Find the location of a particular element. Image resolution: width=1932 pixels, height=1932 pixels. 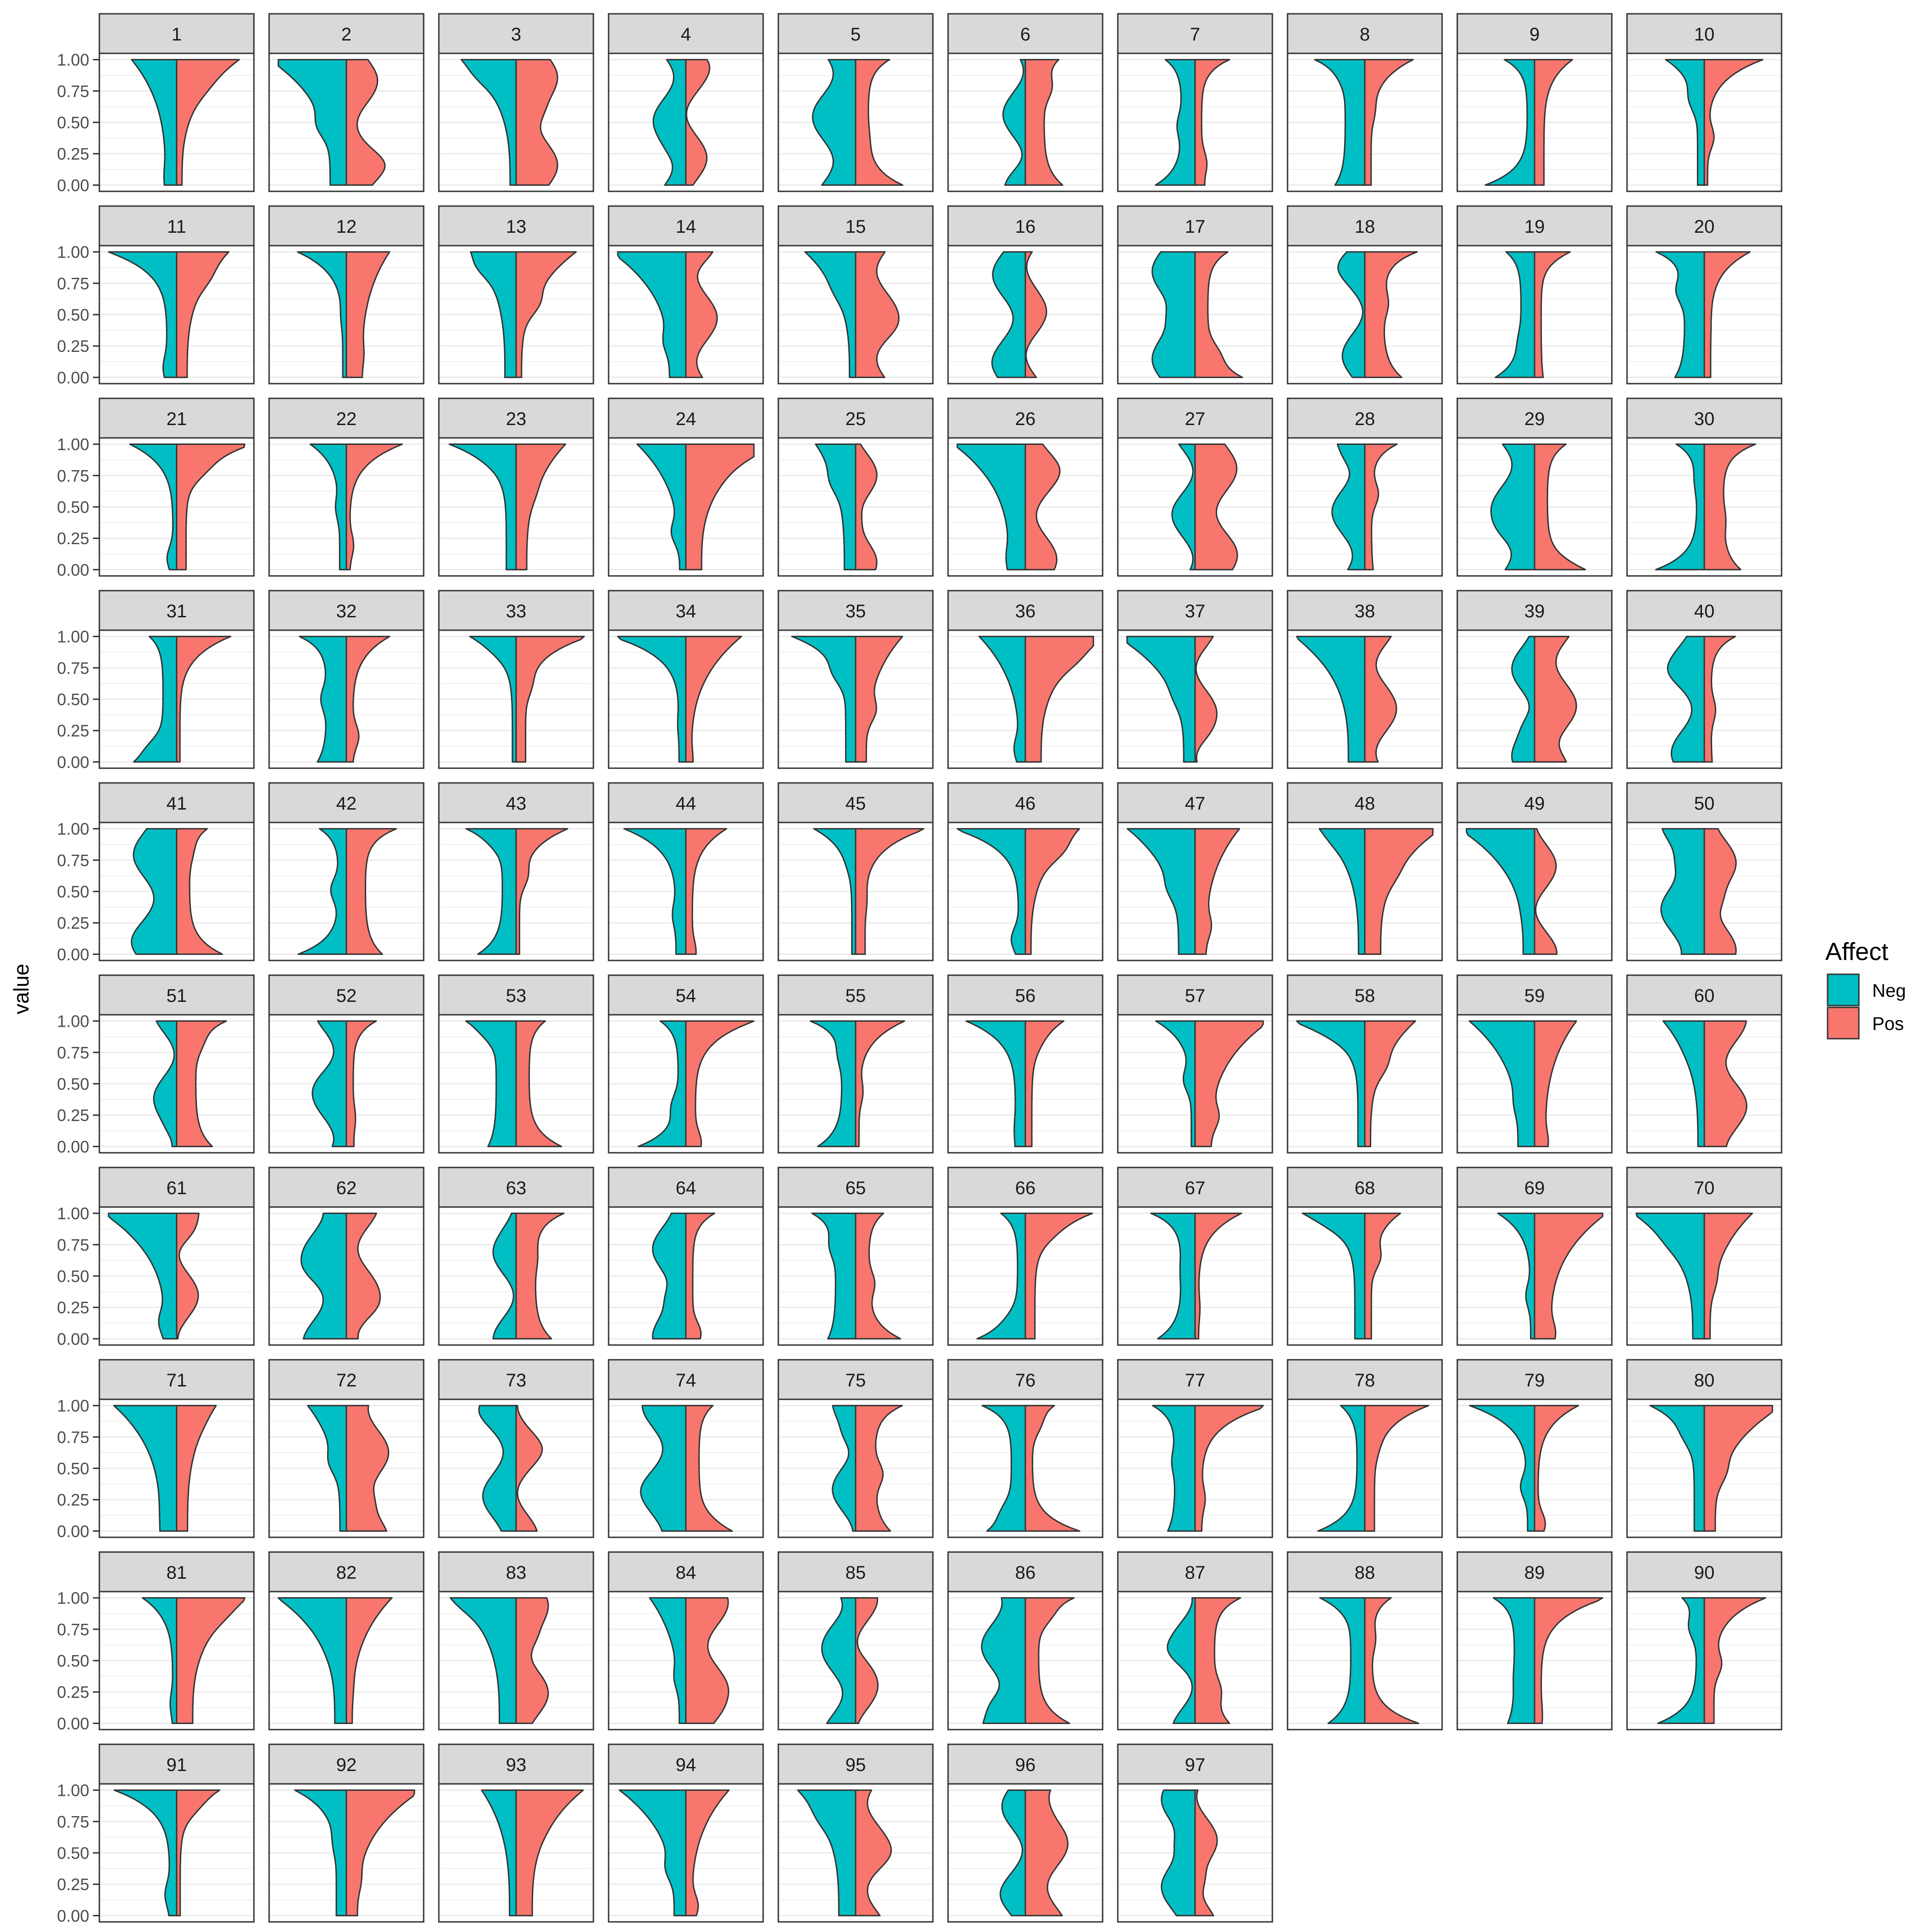

panel-label: 28 is located at coordinates (1365, 419).